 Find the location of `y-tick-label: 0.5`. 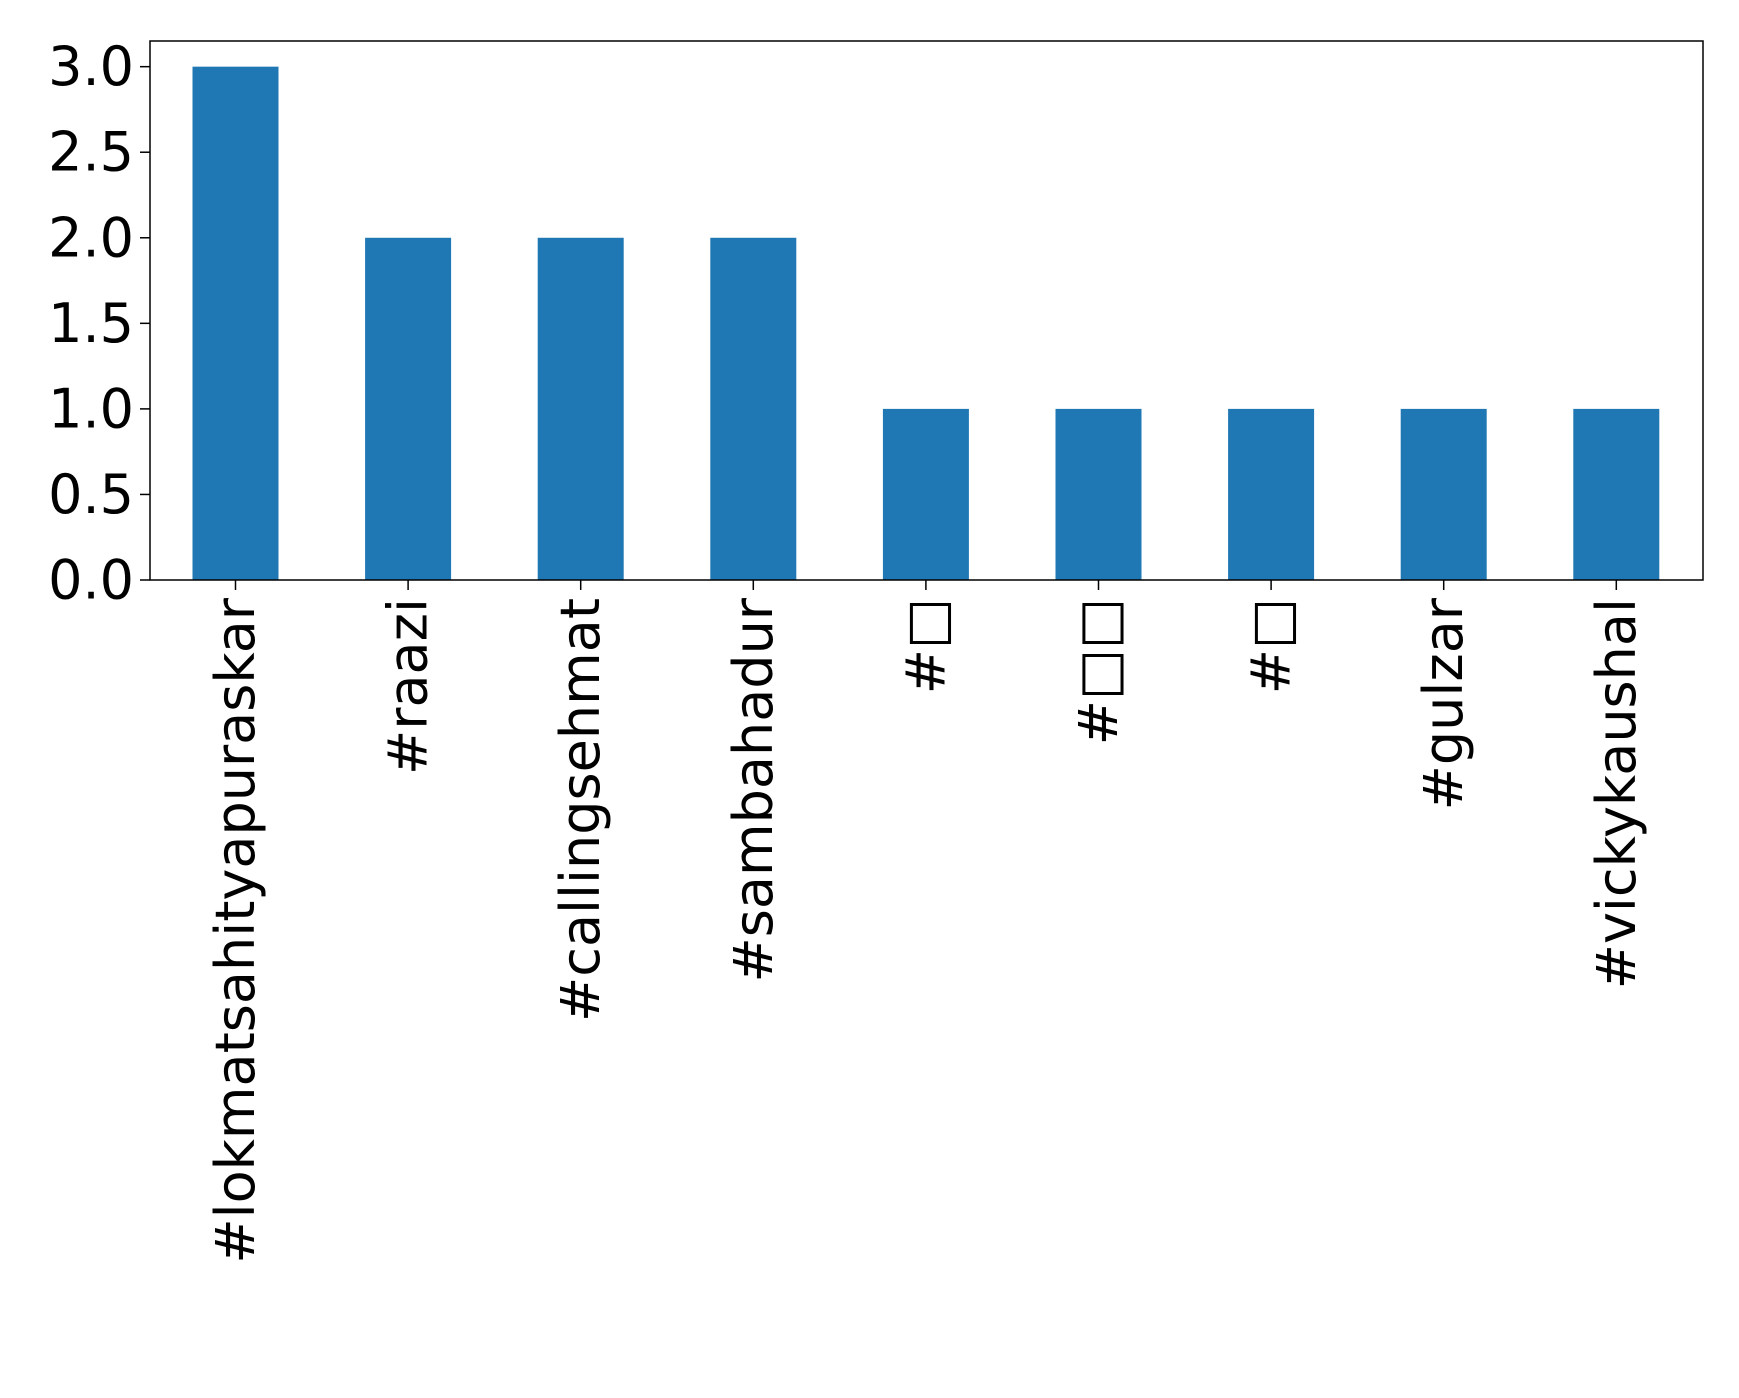

y-tick-label: 0.5 is located at coordinates (91, 494).